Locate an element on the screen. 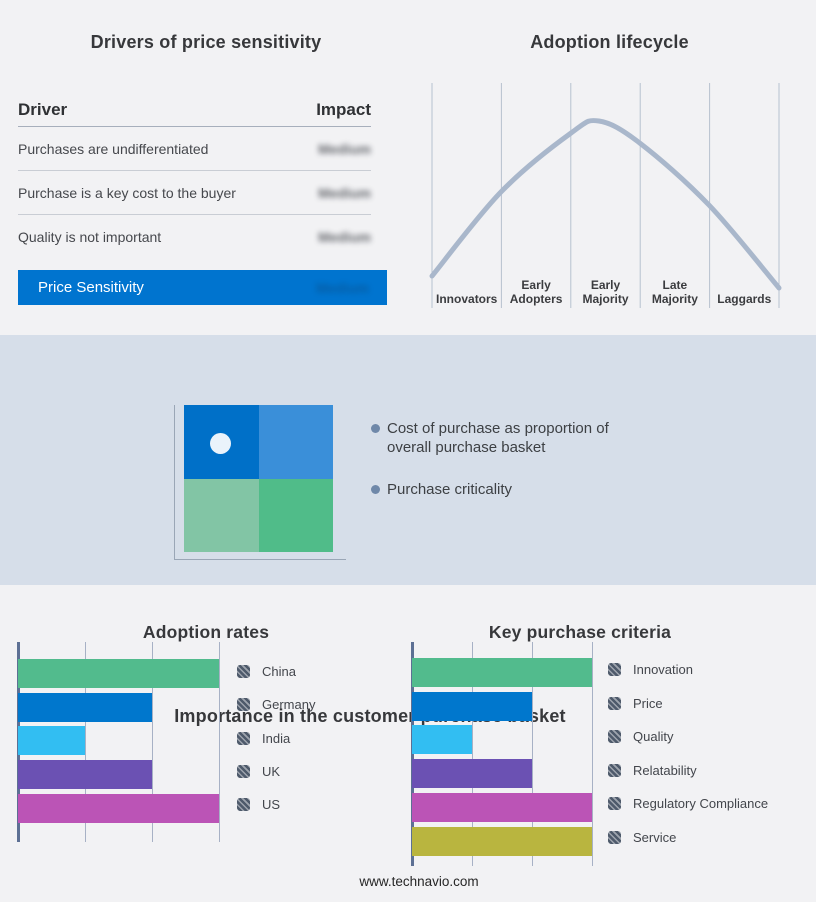 The height and width of the screenshot is (902, 816). stage-label-late-majority: Late Majority is located at coordinates (674, 292).